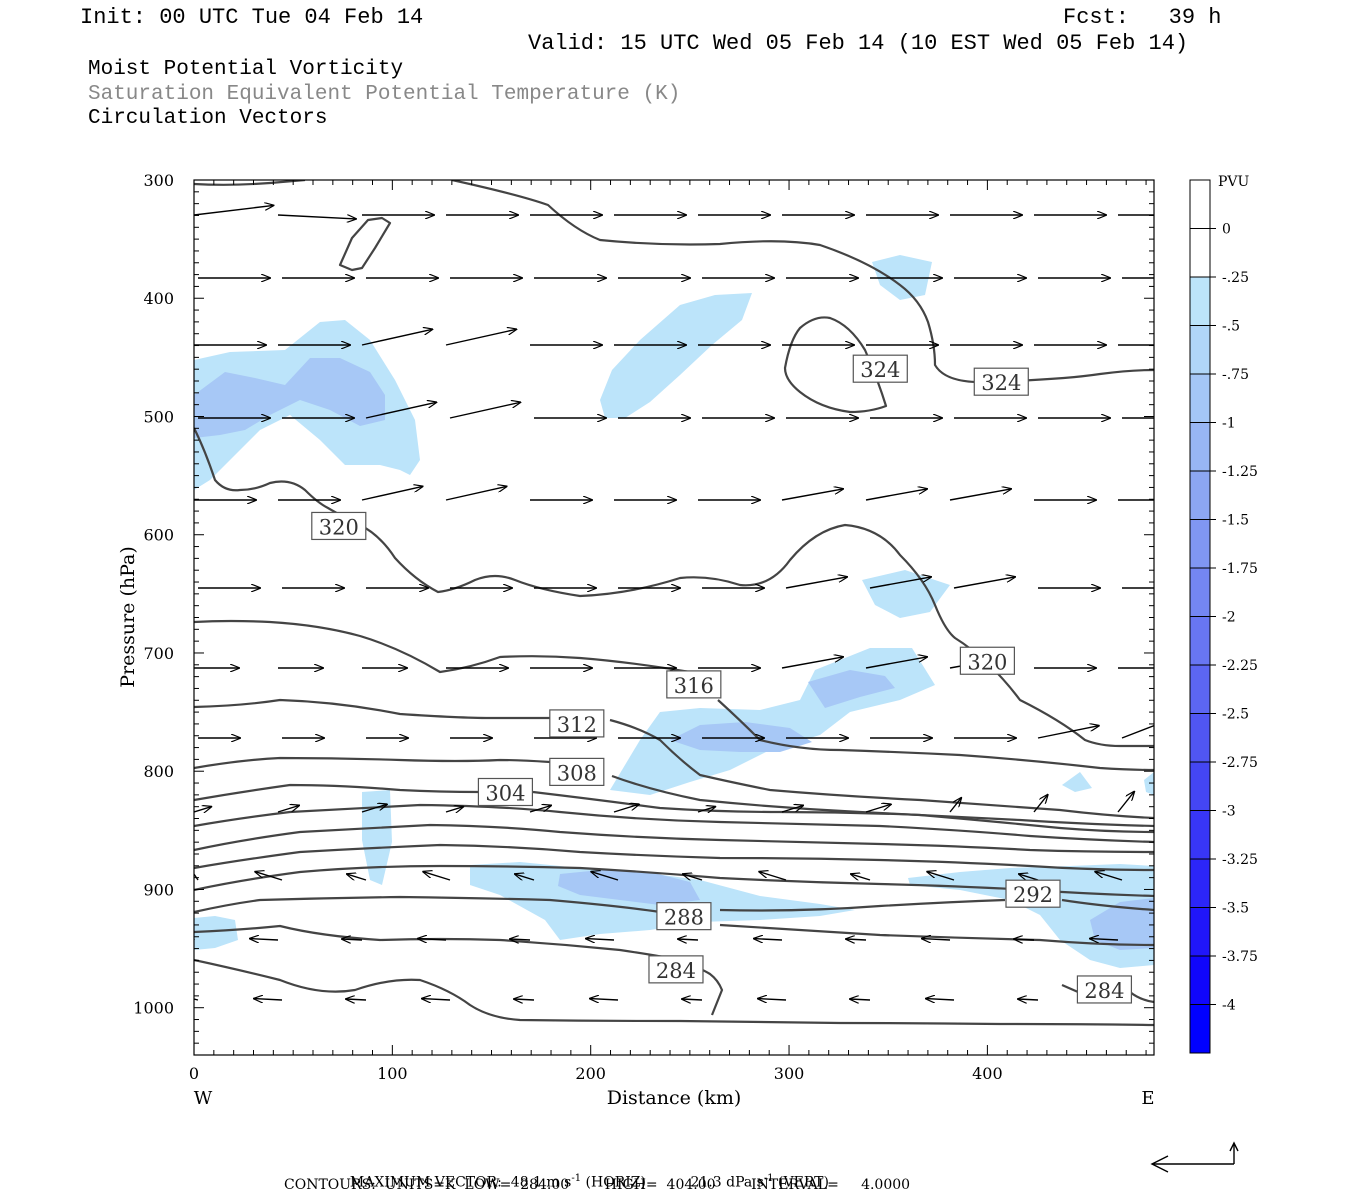 The height and width of the screenshot is (1200, 1350). Describe the element at coordinates (576, 1178) in the screenshot. I see `horiz-exp: -1` at that location.